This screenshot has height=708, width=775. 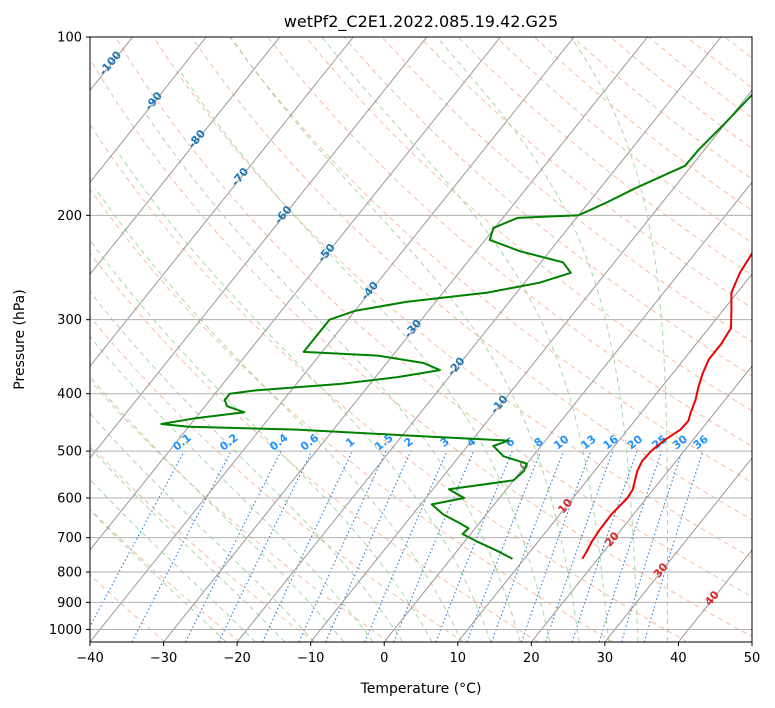 What do you see at coordinates (163, 658) in the screenshot?
I see `x-tick-label: −30` at bounding box center [163, 658].